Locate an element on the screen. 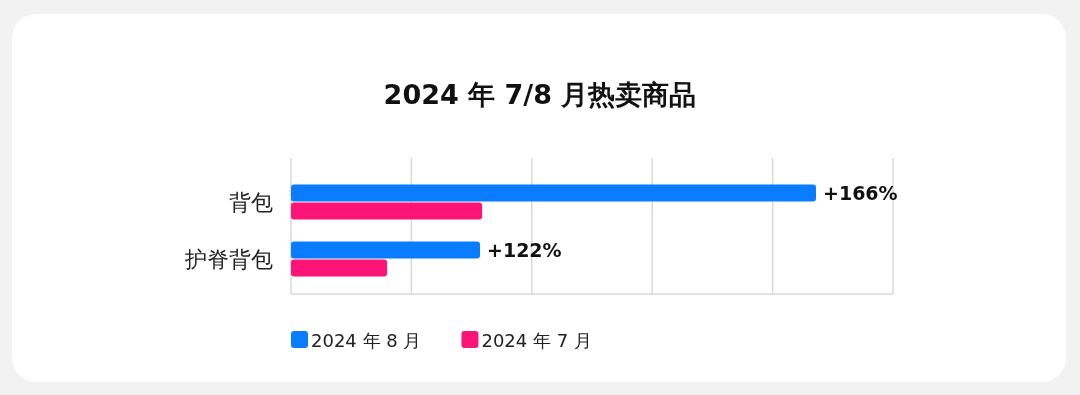  y-tick-label: 背包 is located at coordinates (251, 202).